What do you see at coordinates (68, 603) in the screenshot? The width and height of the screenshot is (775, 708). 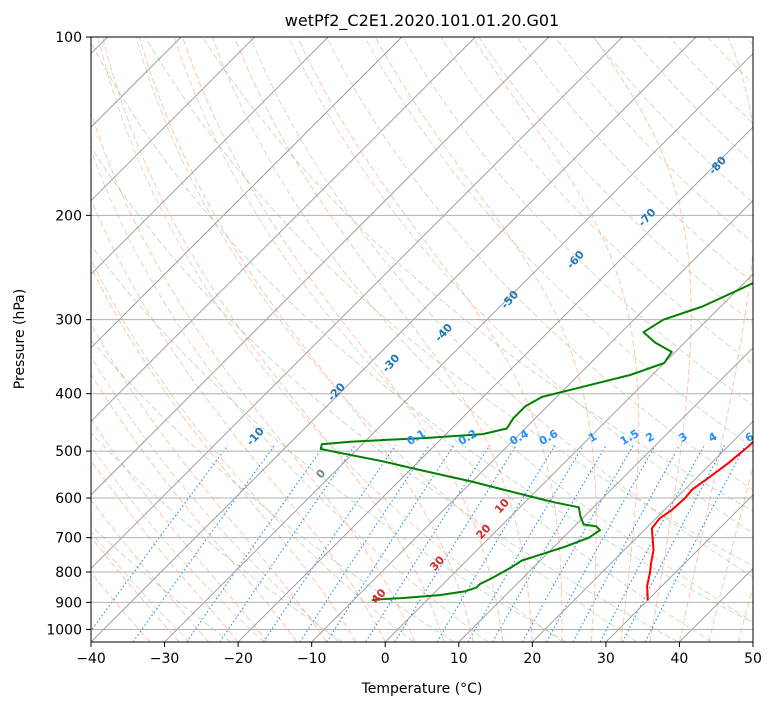 I see `y-tick-label: 900` at bounding box center [68, 603].